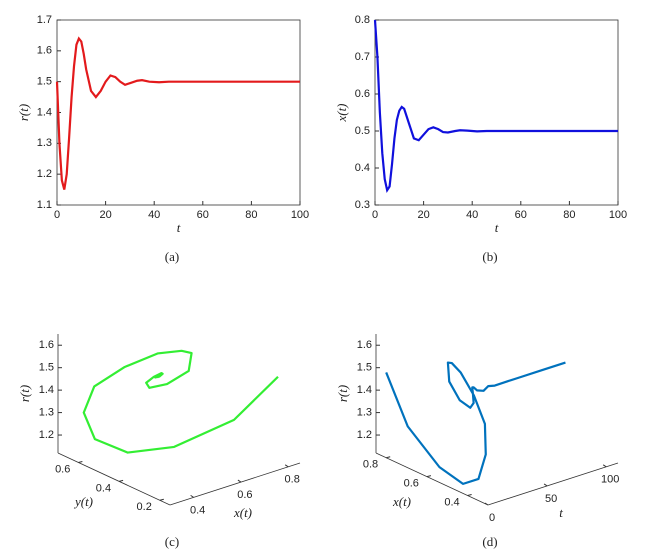 The width and height of the screenshot is (660, 556). What do you see at coordinates (172, 256) in the screenshot?
I see `caption: (a)` at bounding box center [172, 256].